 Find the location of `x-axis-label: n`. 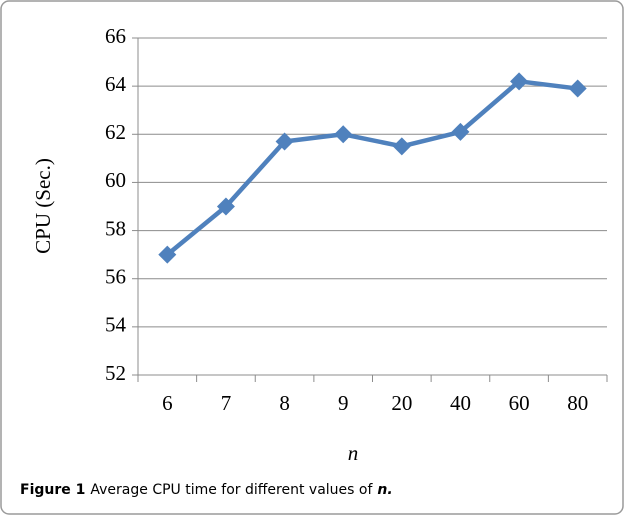

x-axis-label: n is located at coordinates (353, 453).